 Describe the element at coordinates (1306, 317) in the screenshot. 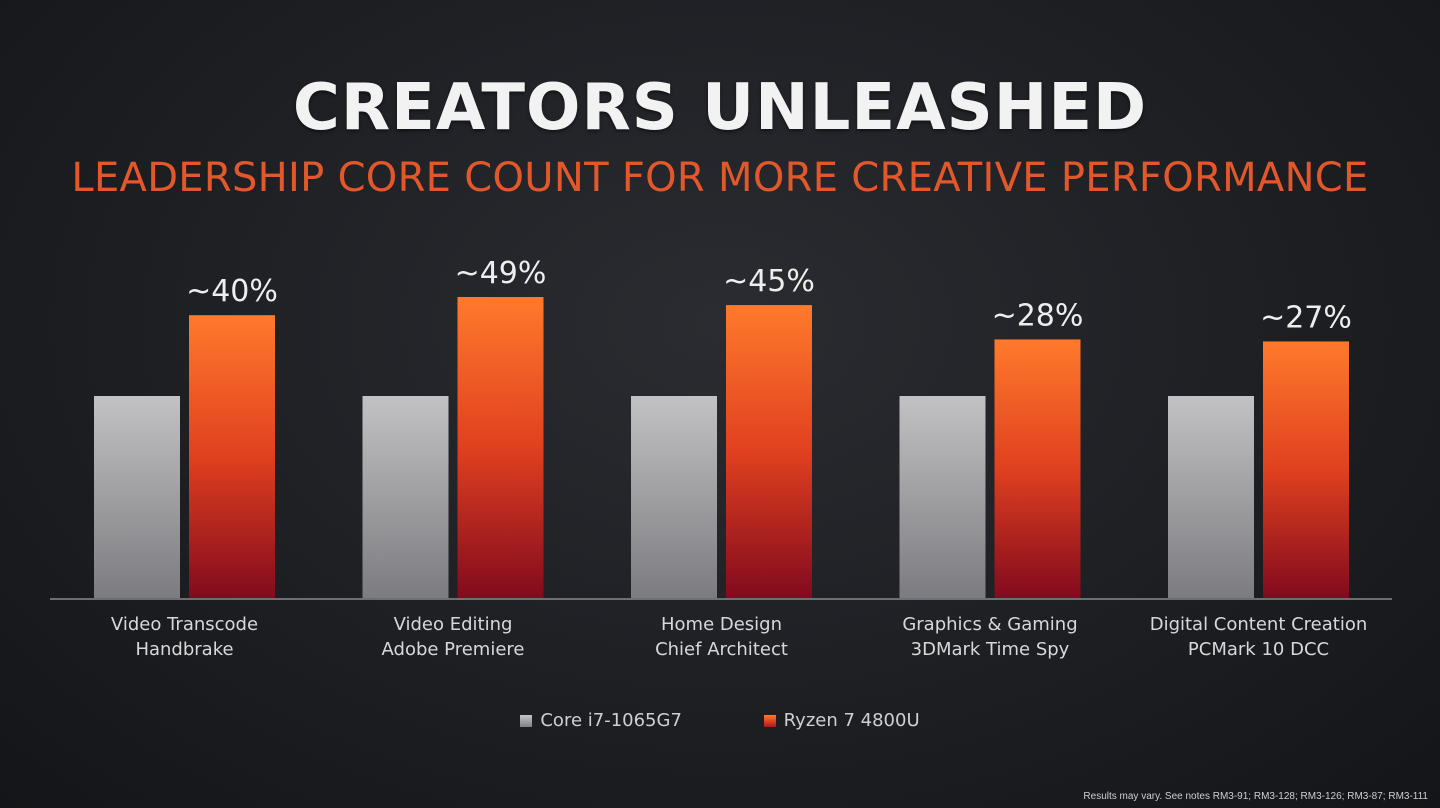

I see `data-label-4: ~27%` at that location.